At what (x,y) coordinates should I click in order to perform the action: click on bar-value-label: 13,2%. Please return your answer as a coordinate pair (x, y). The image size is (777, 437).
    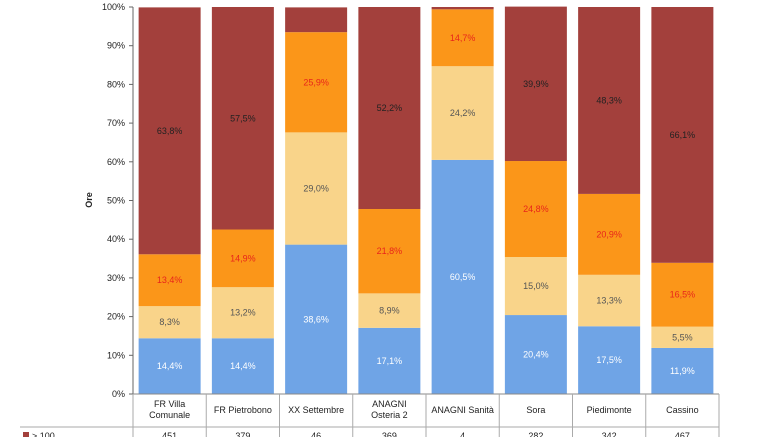
    Looking at the image, I should click on (243, 313).